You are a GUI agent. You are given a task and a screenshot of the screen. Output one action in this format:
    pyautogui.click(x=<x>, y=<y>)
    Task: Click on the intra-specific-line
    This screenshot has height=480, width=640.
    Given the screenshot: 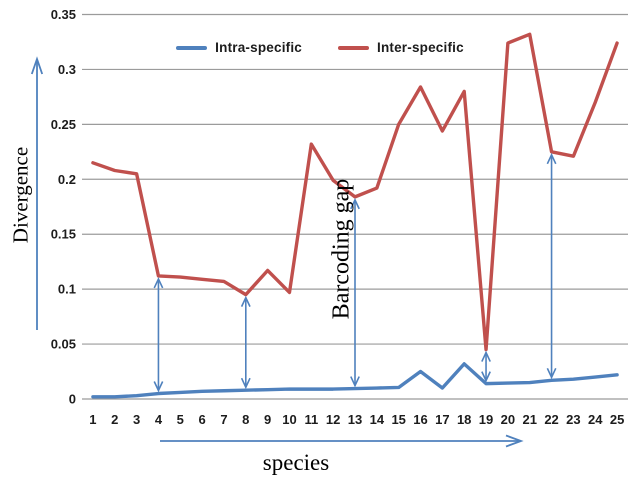 What is the action you would take?
    pyautogui.click(x=355, y=380)
    